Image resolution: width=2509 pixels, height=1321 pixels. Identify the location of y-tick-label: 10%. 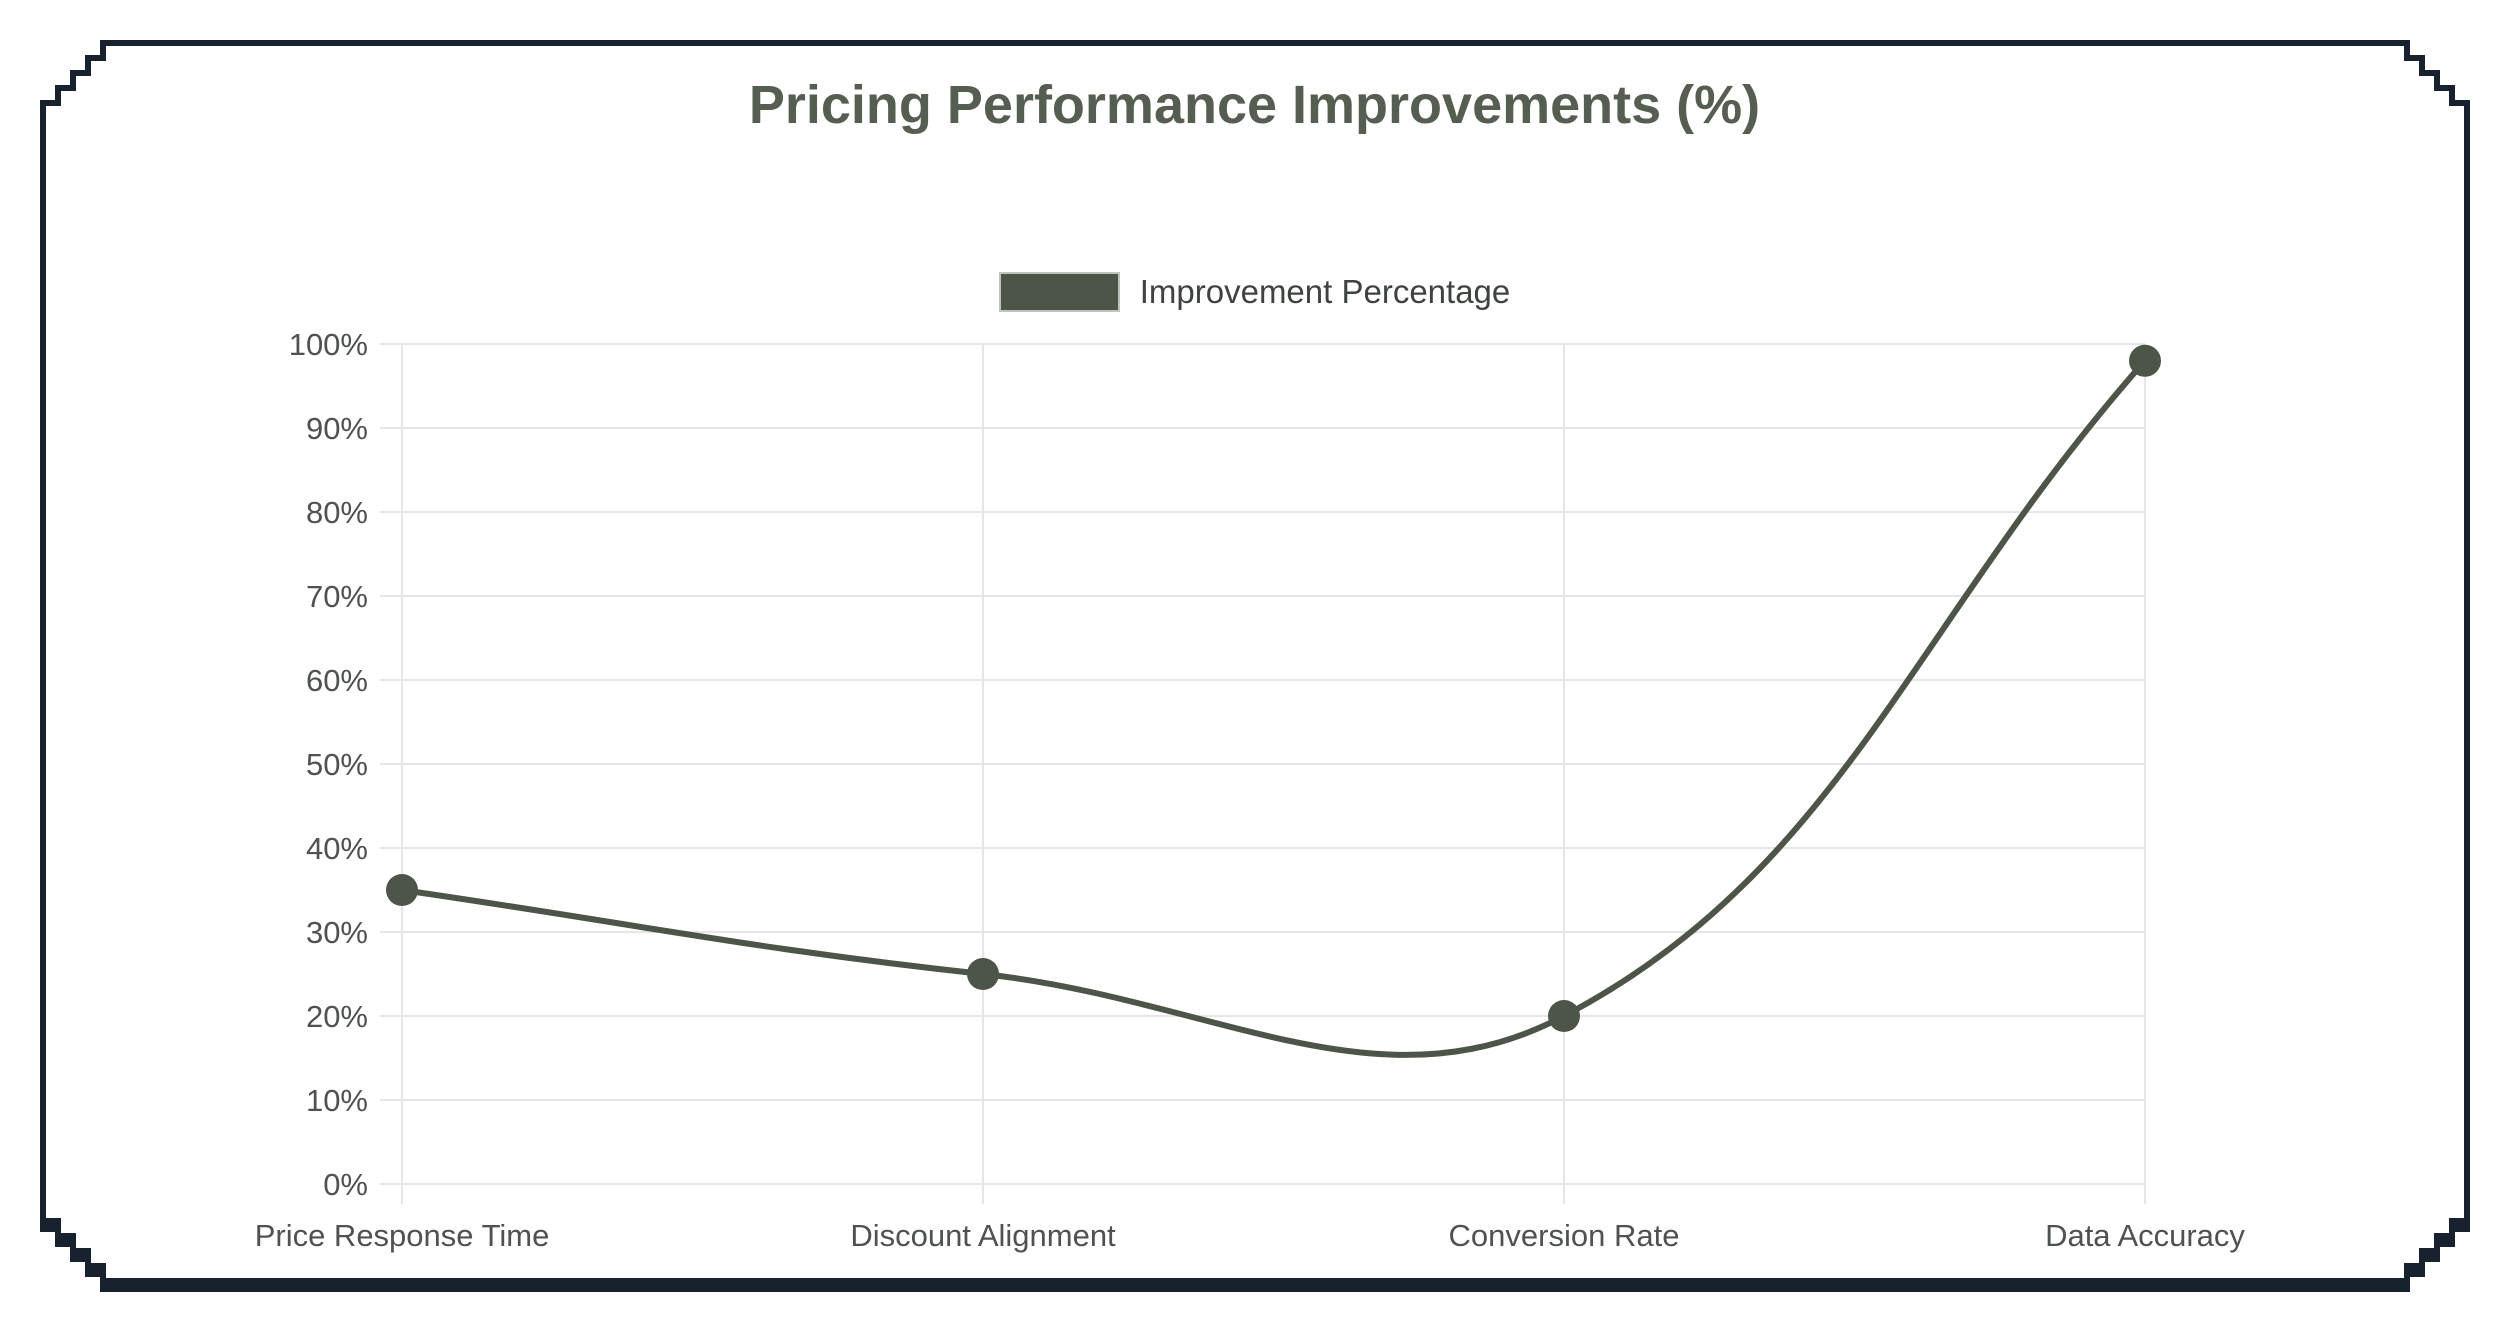
(337, 1100).